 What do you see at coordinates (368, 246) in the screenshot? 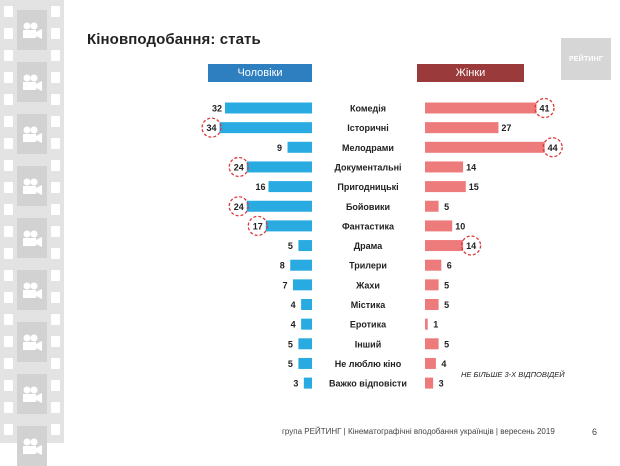
I see `category-label: Драма` at bounding box center [368, 246].